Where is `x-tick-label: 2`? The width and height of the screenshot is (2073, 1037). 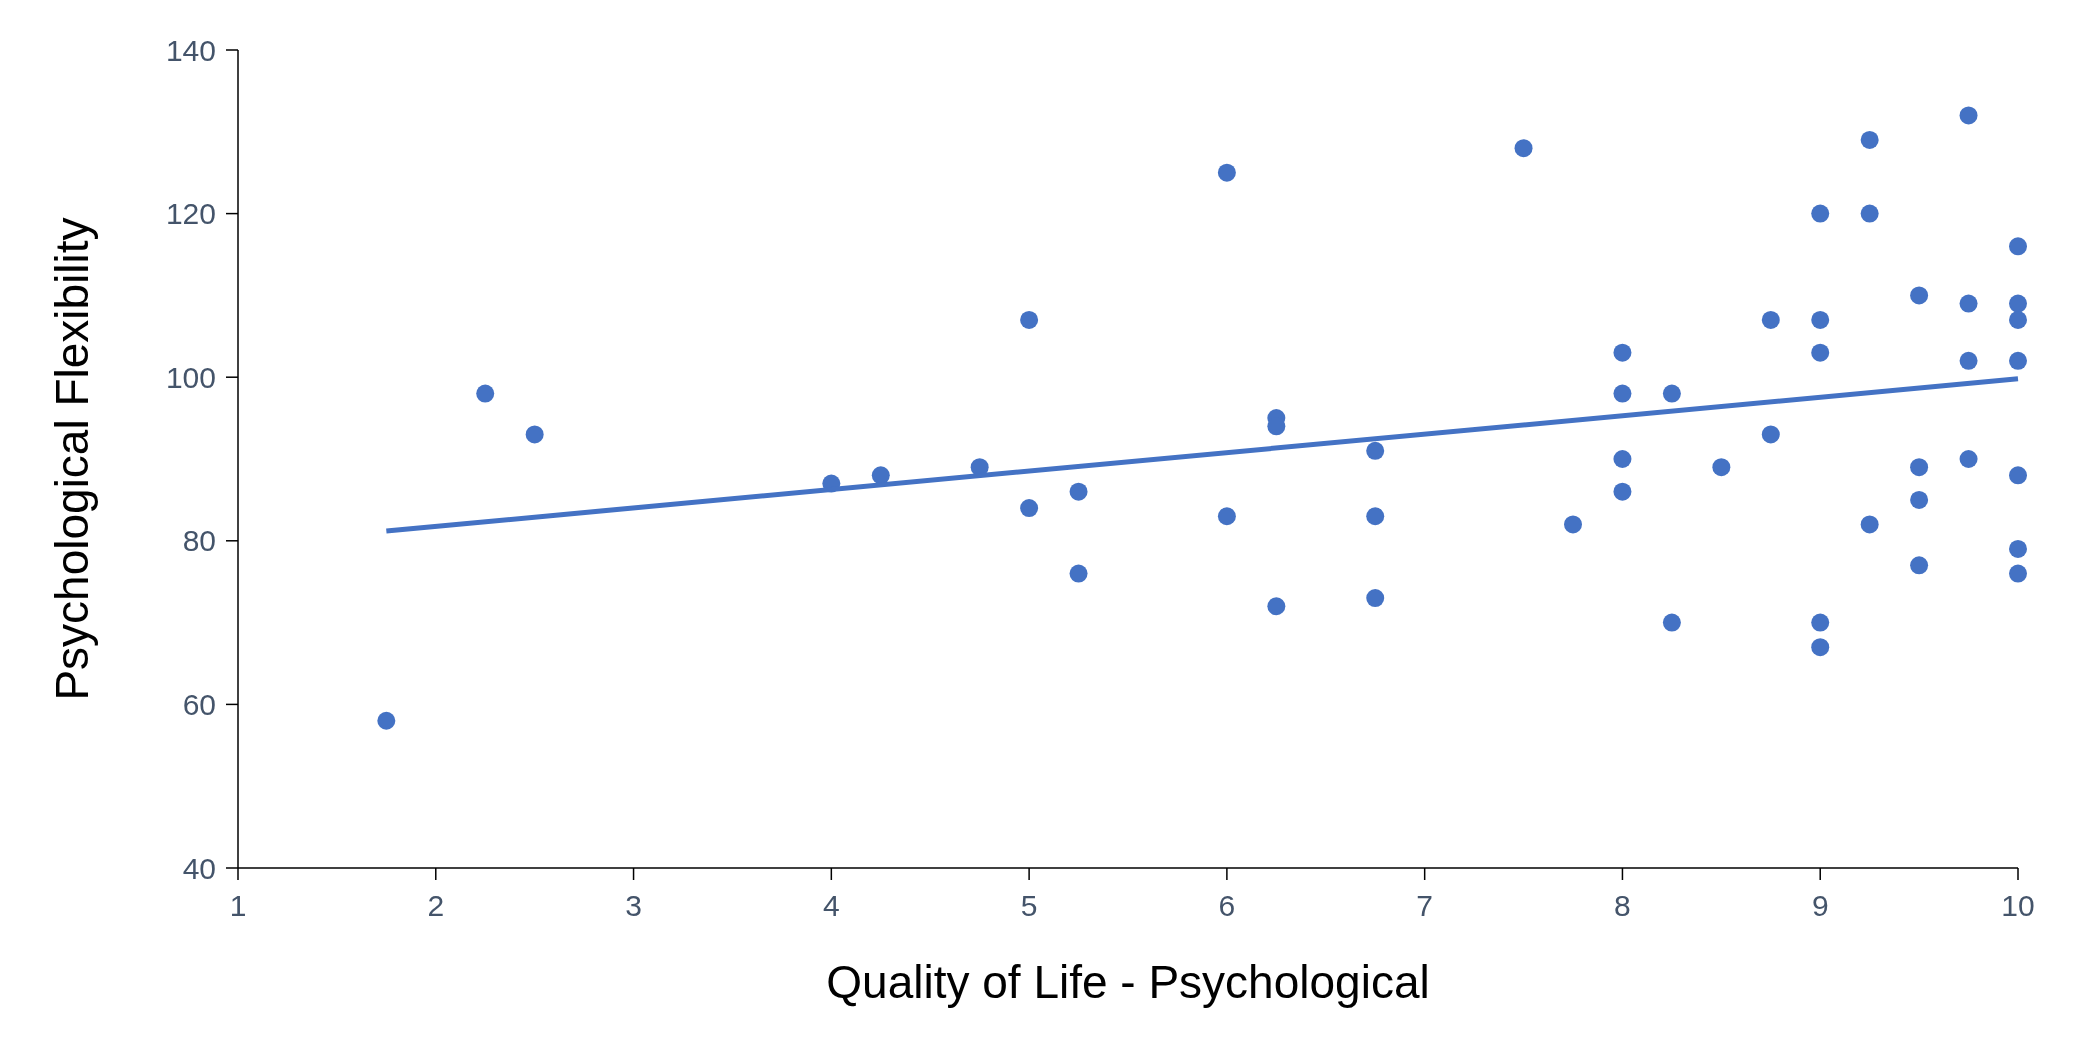
x-tick-label: 2 is located at coordinates (436, 905).